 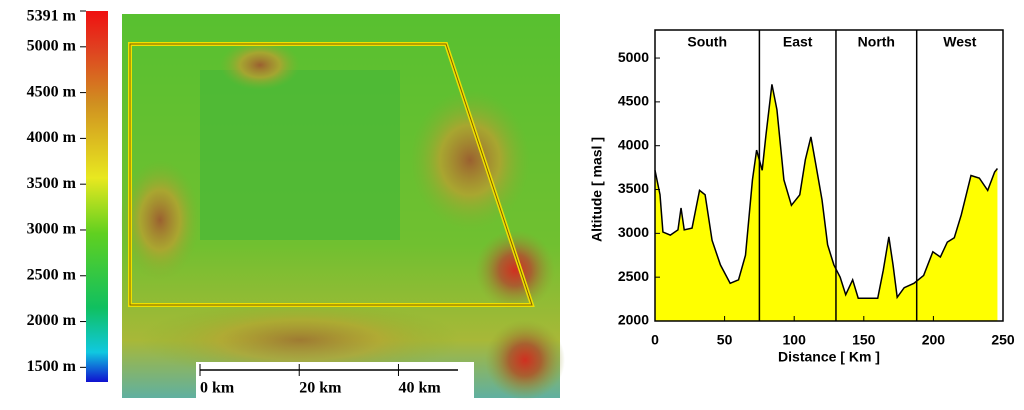 I want to click on y-axis-label: Altitude [ masl ], so click(x=597, y=189).